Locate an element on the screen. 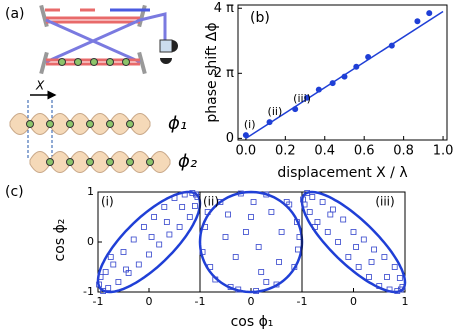 This screenshot has width=463, height=336. x-tick-label: 1.0 is located at coordinates (443, 151).